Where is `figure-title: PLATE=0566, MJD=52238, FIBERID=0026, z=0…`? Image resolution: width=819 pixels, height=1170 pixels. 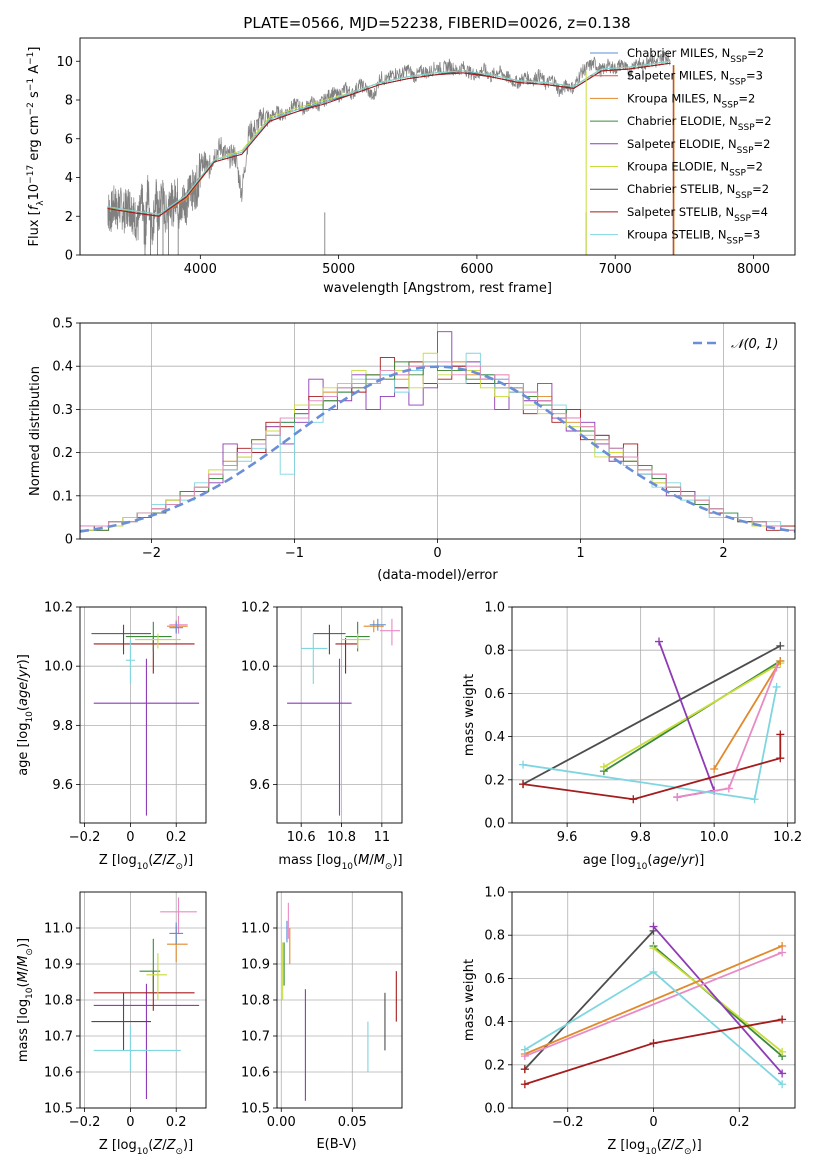
figure-title: PLATE=0566, MJD=52238, FIBERID=0026, z=0… is located at coordinates (436, 23).